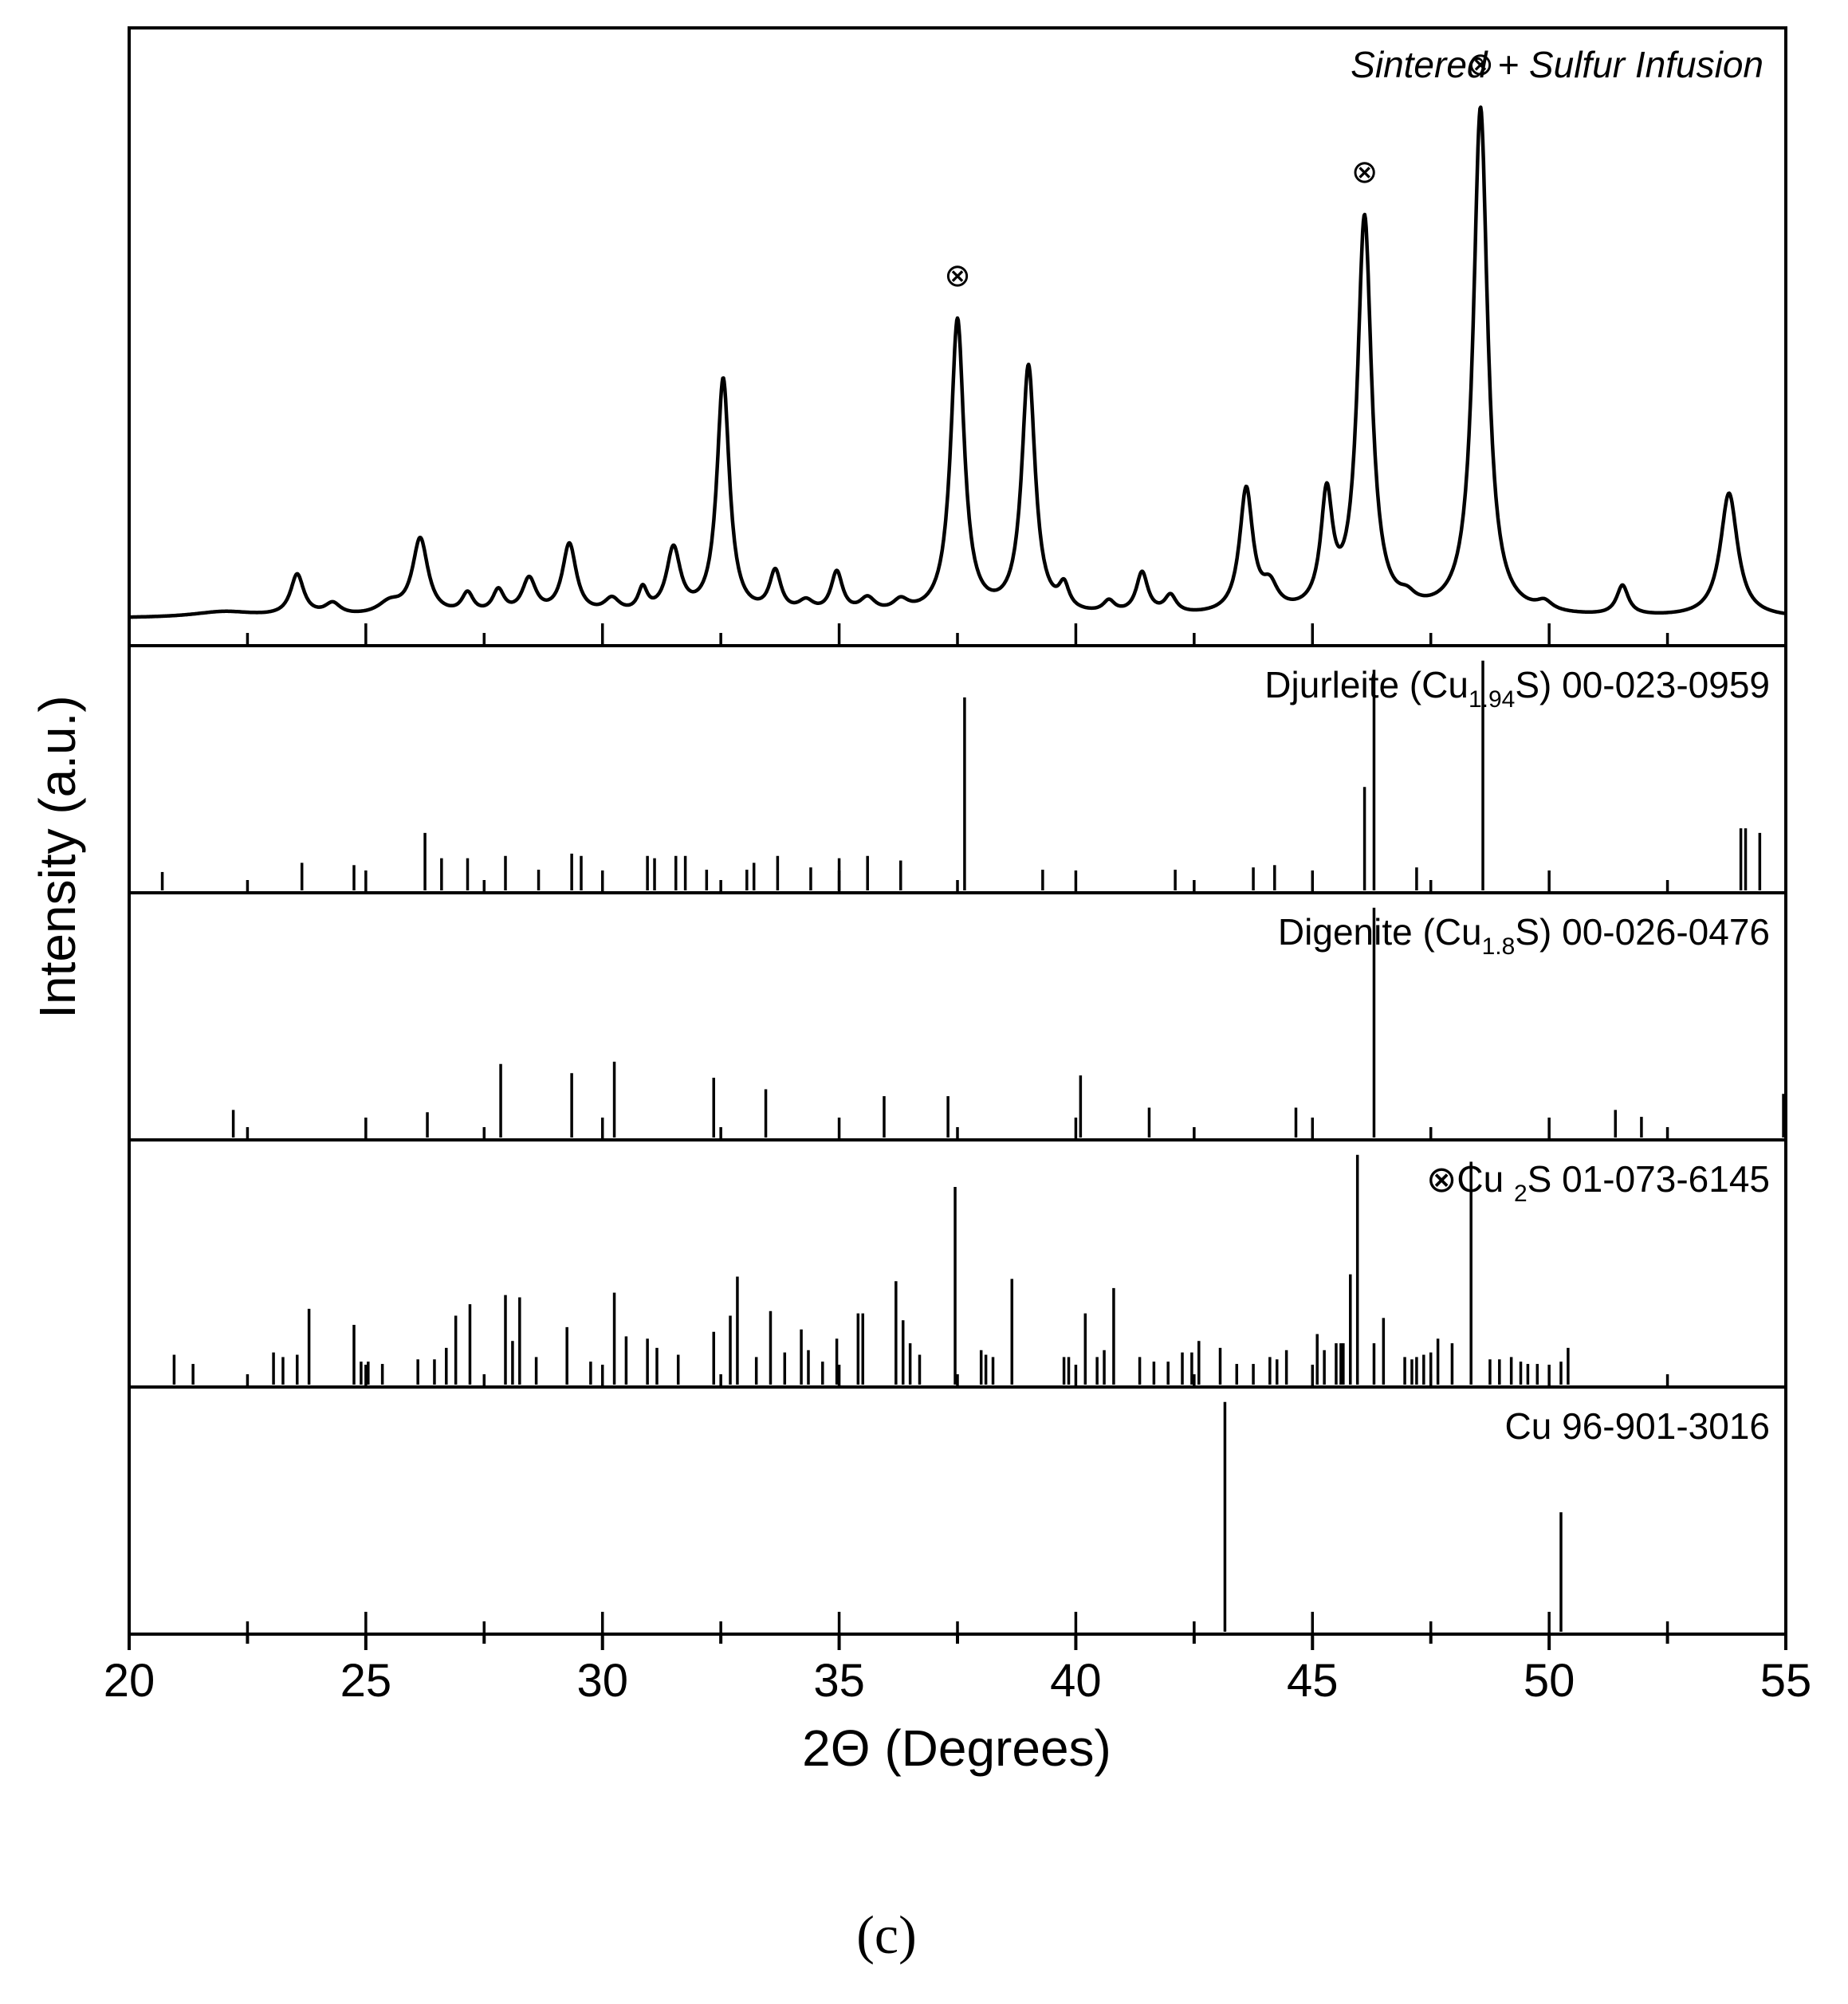 This screenshot has height=2004, width=1848. What do you see at coordinates (957, 776) in the screenshot?
I see `panel-djurleite: Djurleite (Cu1.94S) 00-023-0959` at bounding box center [957, 776].